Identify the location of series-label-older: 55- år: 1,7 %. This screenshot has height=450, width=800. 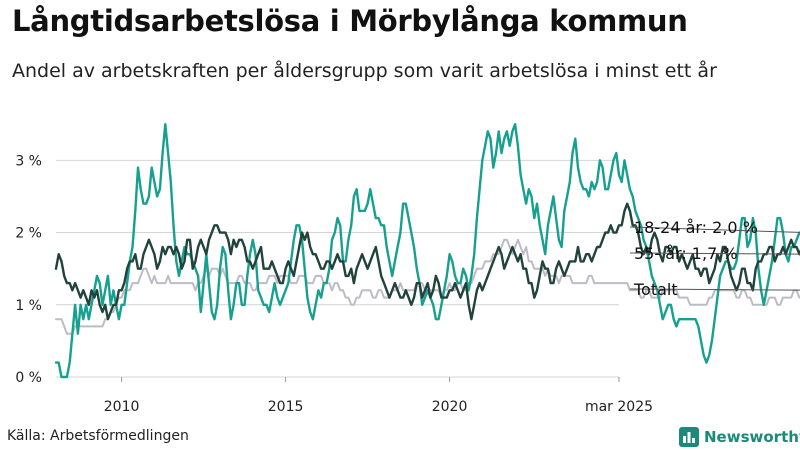
(686, 253).